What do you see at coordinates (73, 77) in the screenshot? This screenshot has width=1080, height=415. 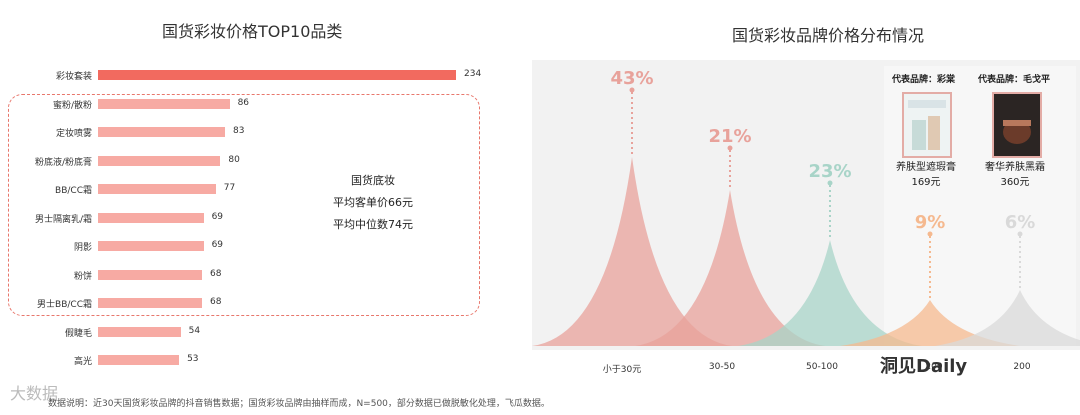 I see `bar-category-label: 彩妆套装` at bounding box center [73, 77].